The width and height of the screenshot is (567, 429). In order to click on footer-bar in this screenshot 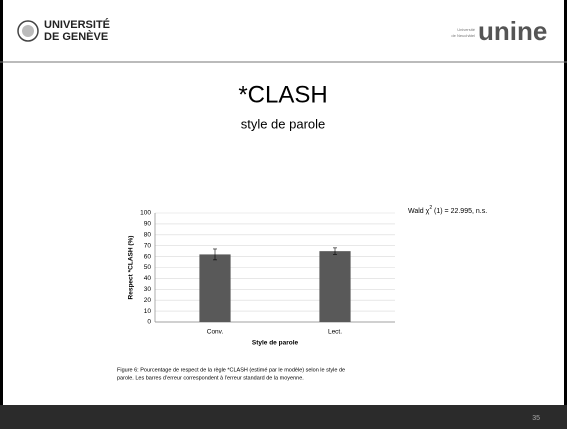, I will do `click(283, 417)`.